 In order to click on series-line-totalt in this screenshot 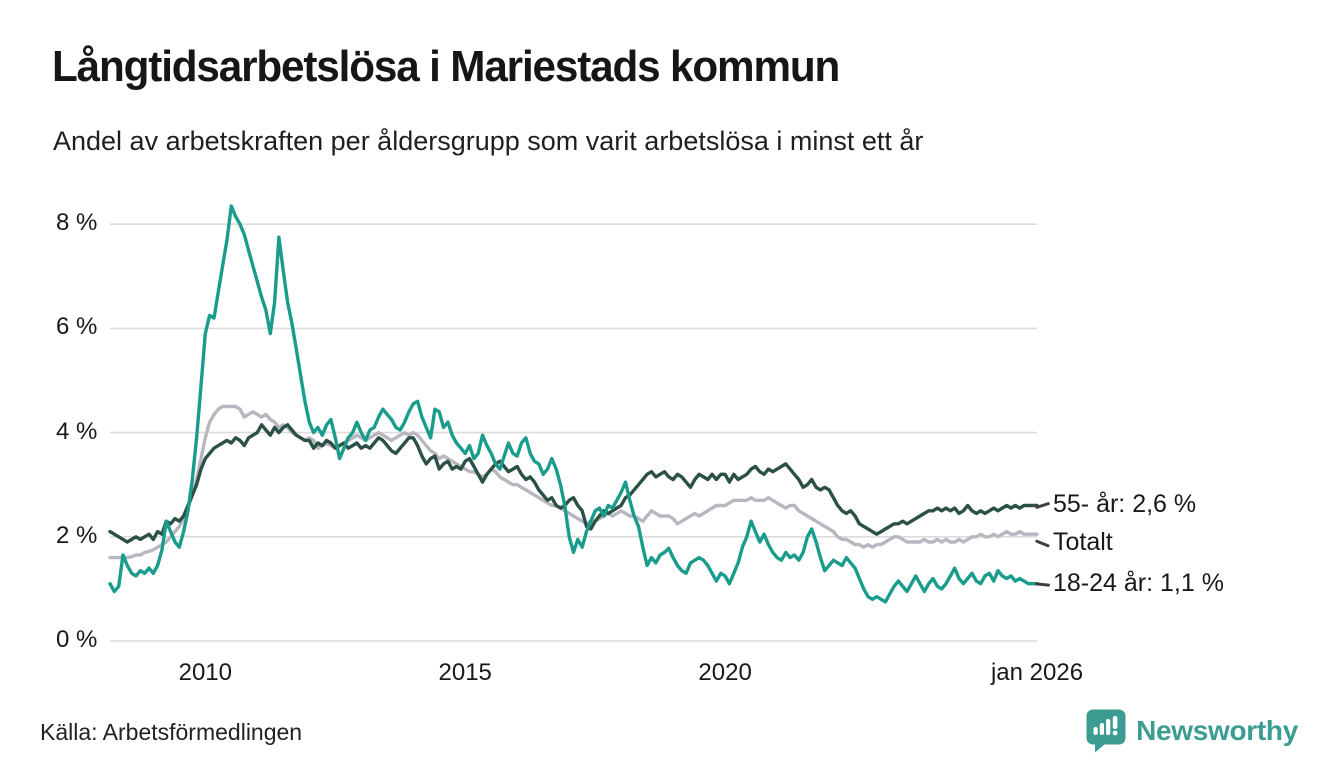, I will do `click(573, 482)`.